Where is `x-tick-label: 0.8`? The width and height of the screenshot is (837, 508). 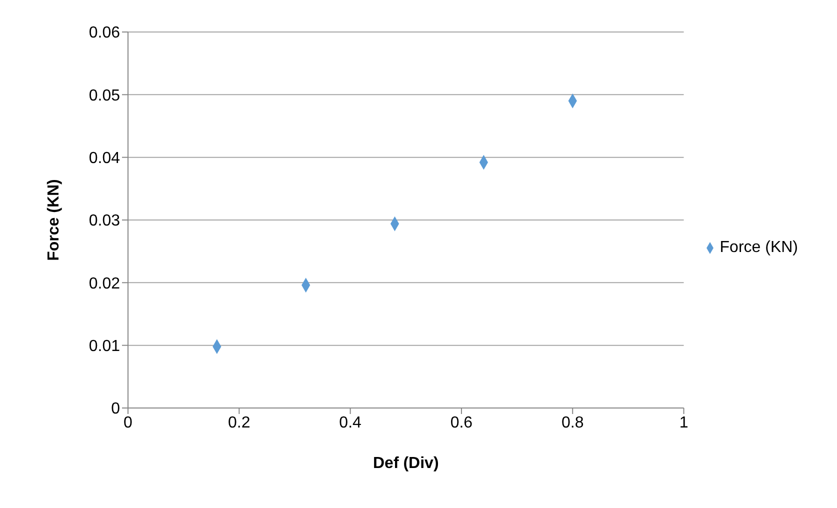
x-tick-label: 0.8 is located at coordinates (572, 423).